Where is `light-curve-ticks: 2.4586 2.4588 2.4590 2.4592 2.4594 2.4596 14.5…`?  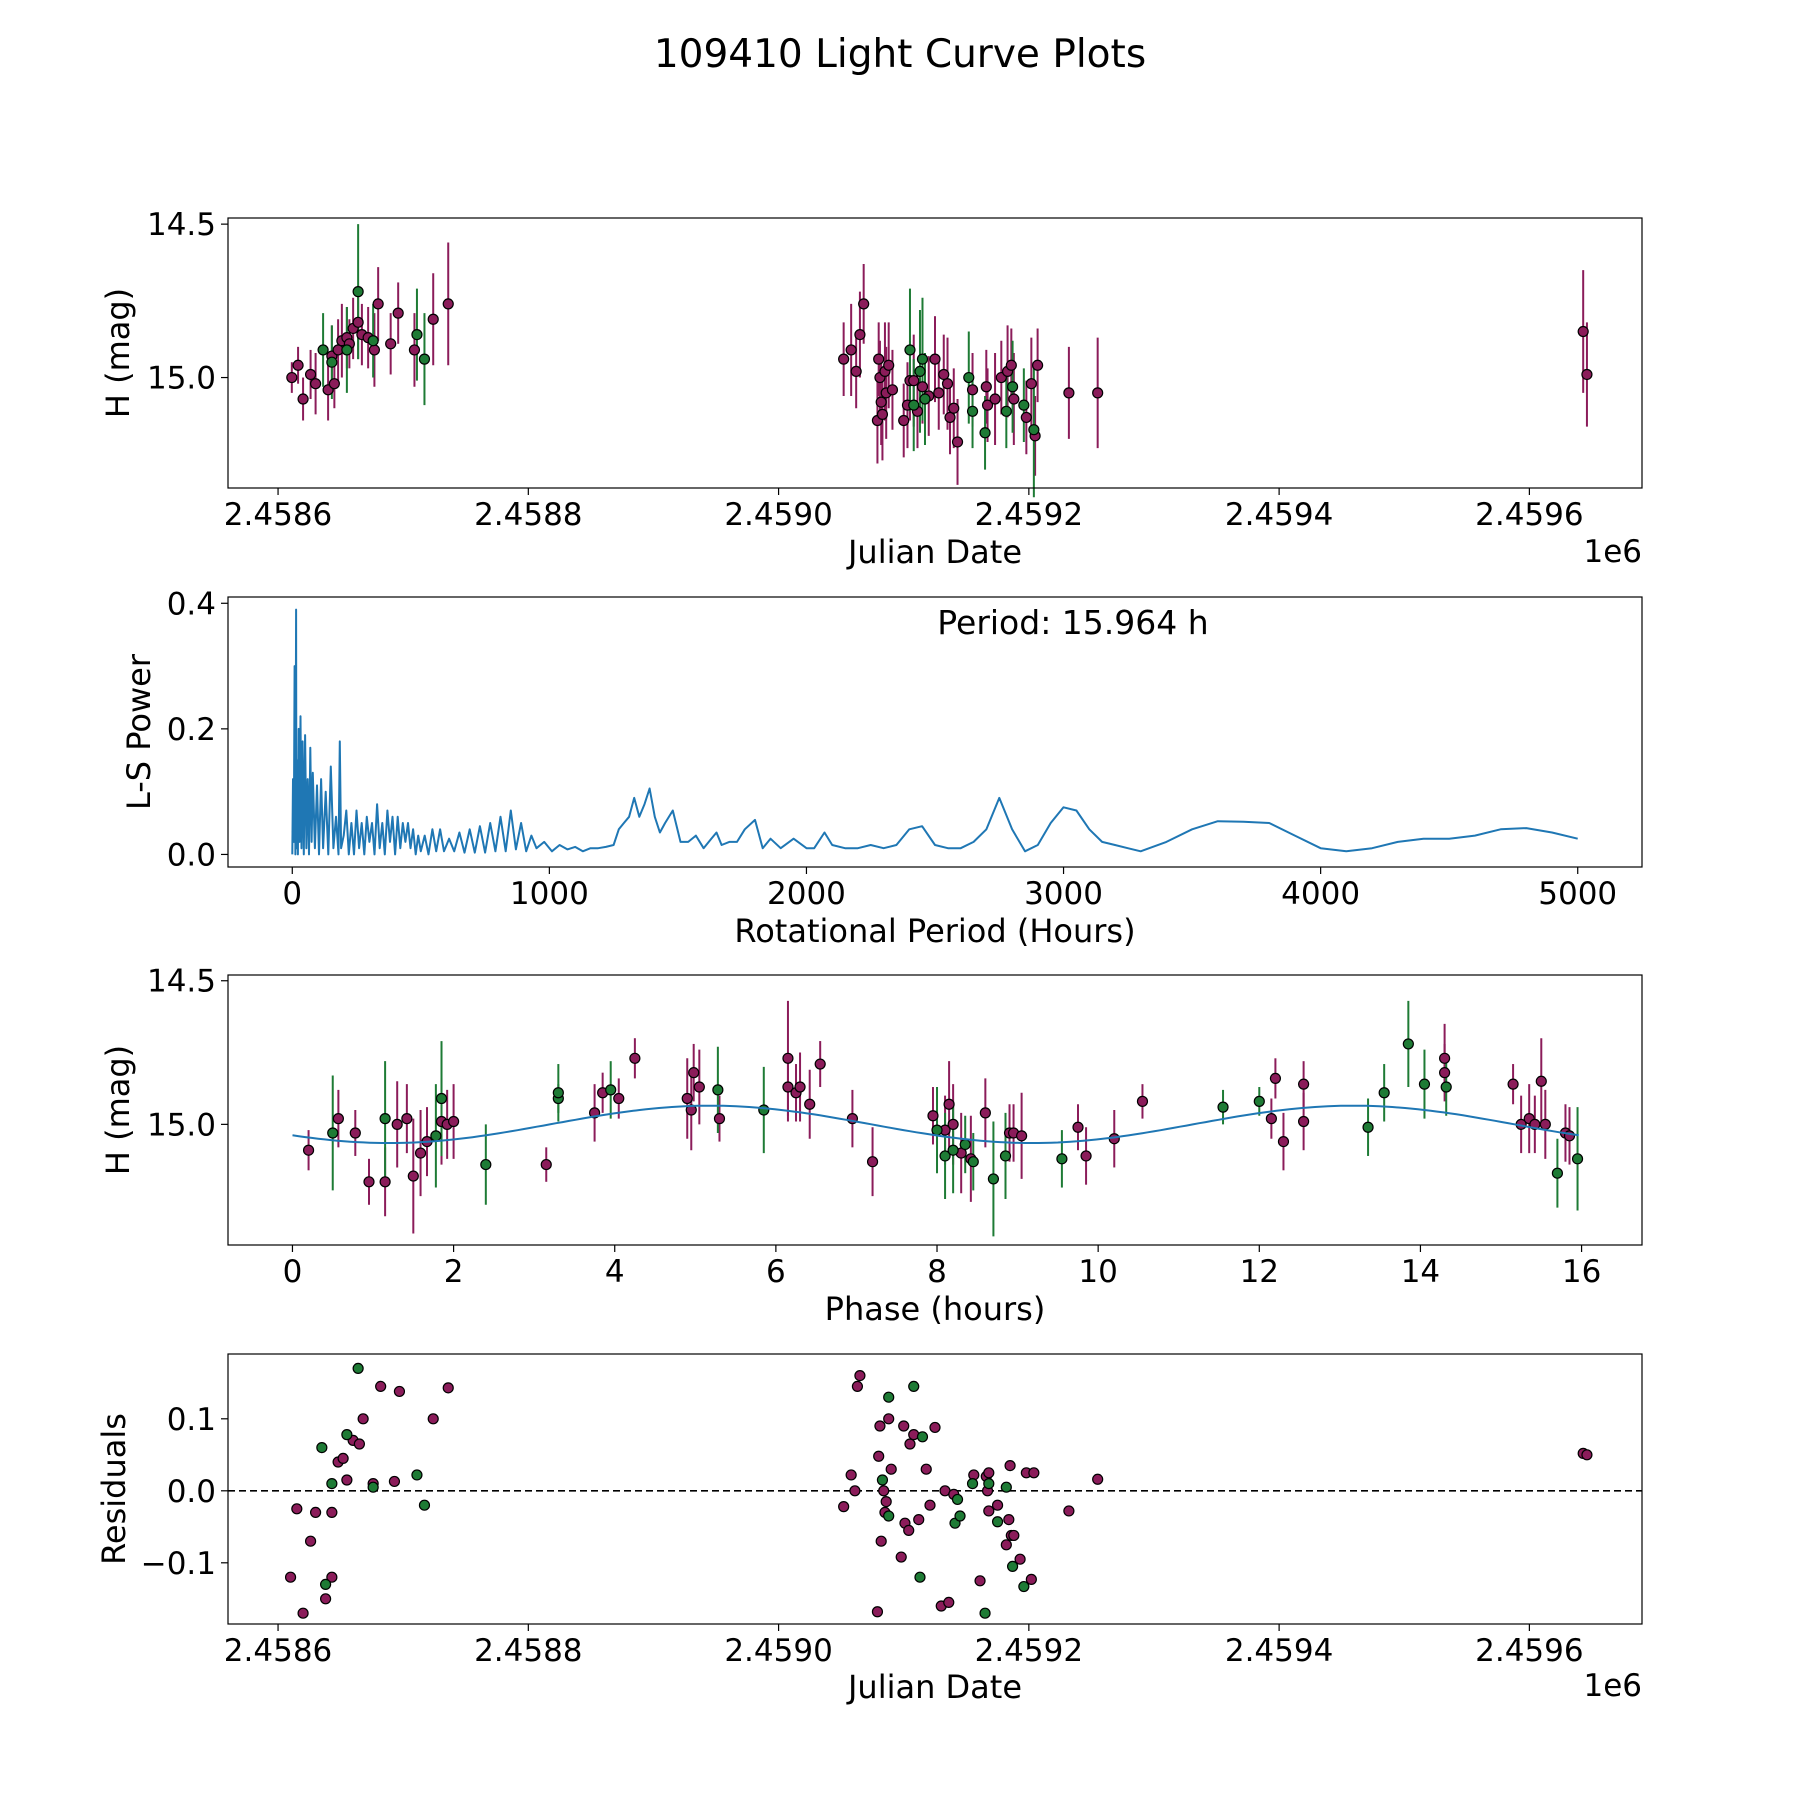
light-curve-ticks: 2.4586 2.4588 2.4590 2.4592 2.4594 2.4596 14.5… is located at coordinates (865, 370).